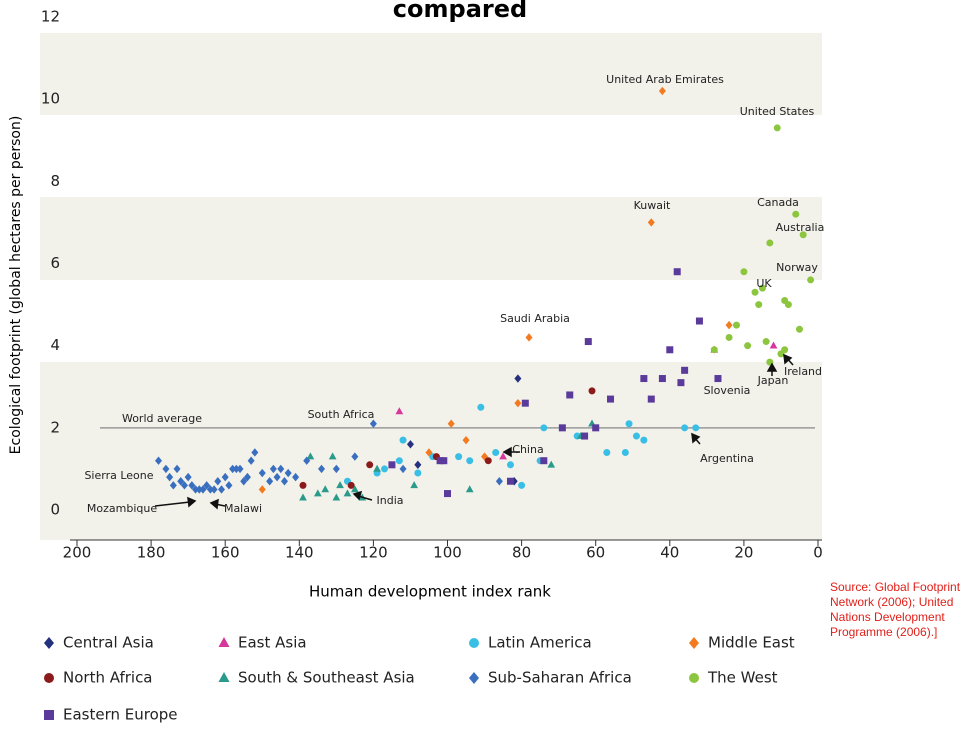  What do you see at coordinates (108, 643) in the screenshot?
I see `legend-label: Central Asia` at bounding box center [108, 643].